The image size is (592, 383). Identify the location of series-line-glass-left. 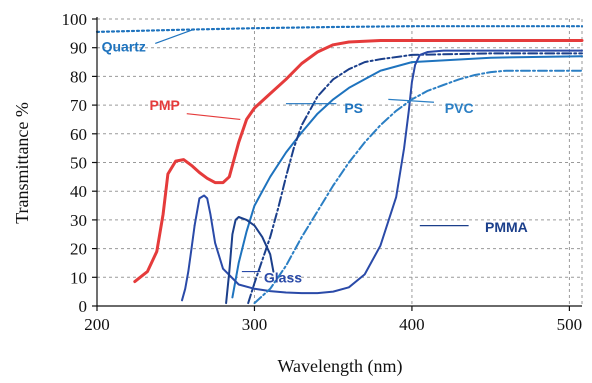
(188, 263).